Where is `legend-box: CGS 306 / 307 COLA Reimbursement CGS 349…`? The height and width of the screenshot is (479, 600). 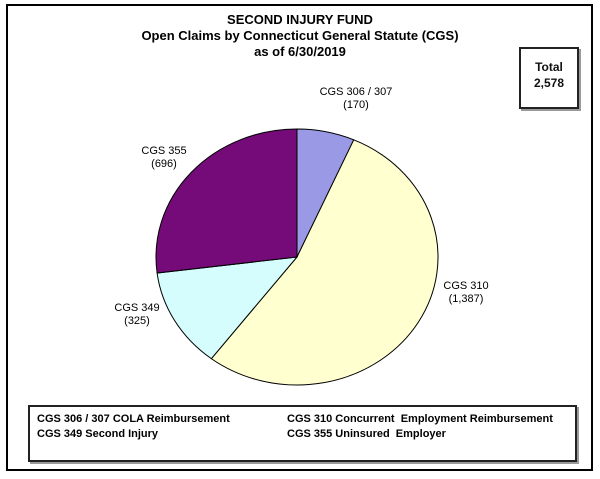 legend-box: CGS 306 / 307 COLA Reimbursement CGS 349… is located at coordinates (302, 433).